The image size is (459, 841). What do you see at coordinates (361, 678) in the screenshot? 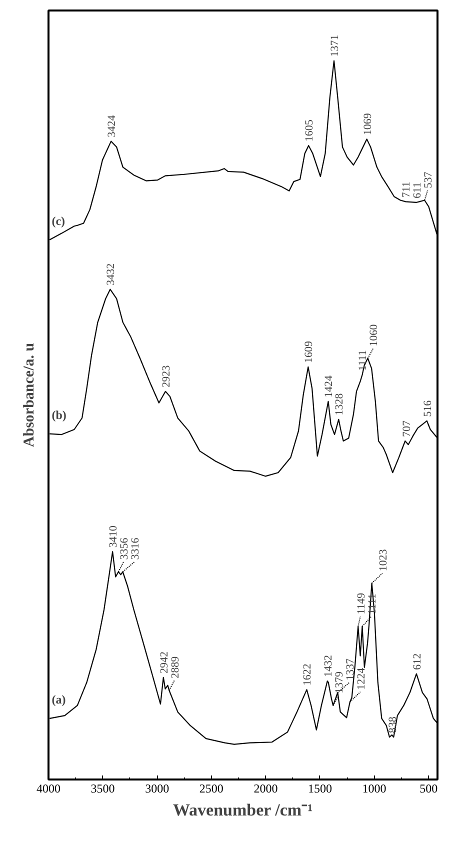
I see `annotation: 1224` at bounding box center [361, 678].